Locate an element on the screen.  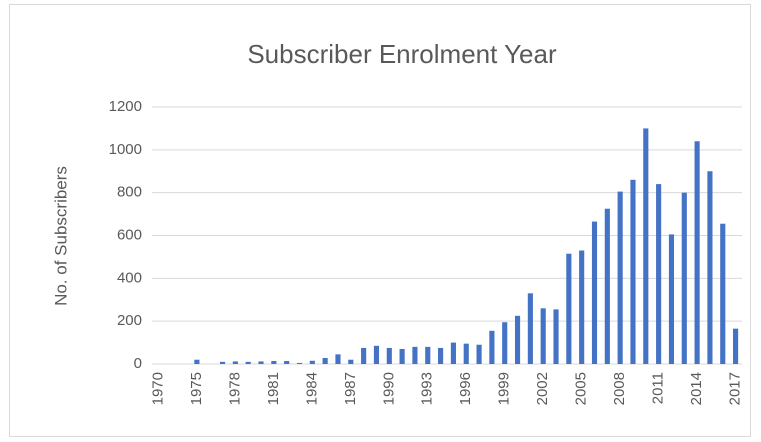
y-tick-label: 0 is located at coordinates (138, 363).